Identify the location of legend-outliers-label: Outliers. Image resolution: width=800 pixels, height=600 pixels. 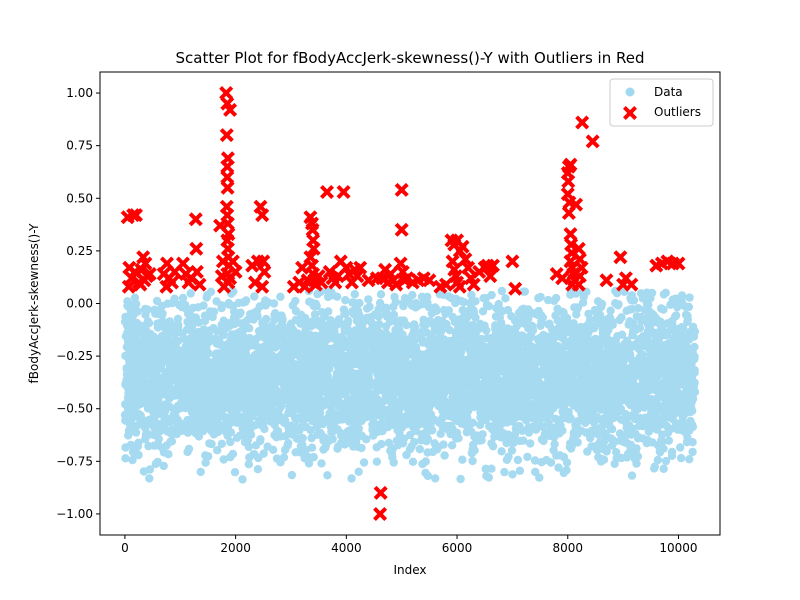
(677, 112).